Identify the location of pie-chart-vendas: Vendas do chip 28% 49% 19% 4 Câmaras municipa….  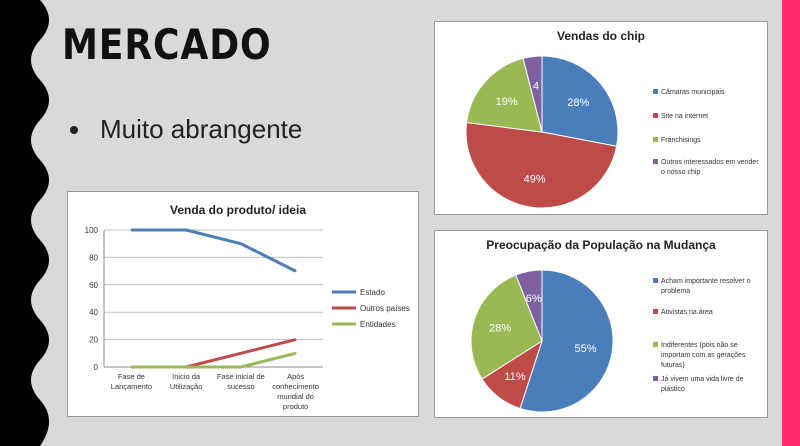
(612, 119).